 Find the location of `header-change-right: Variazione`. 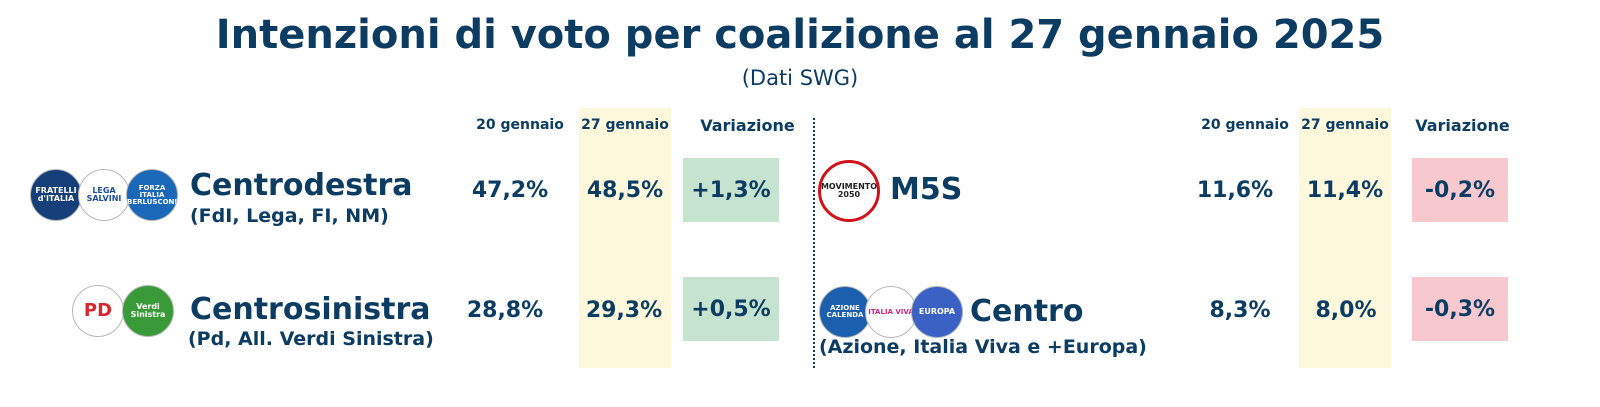

header-change-right: Variazione is located at coordinates (1462, 125).